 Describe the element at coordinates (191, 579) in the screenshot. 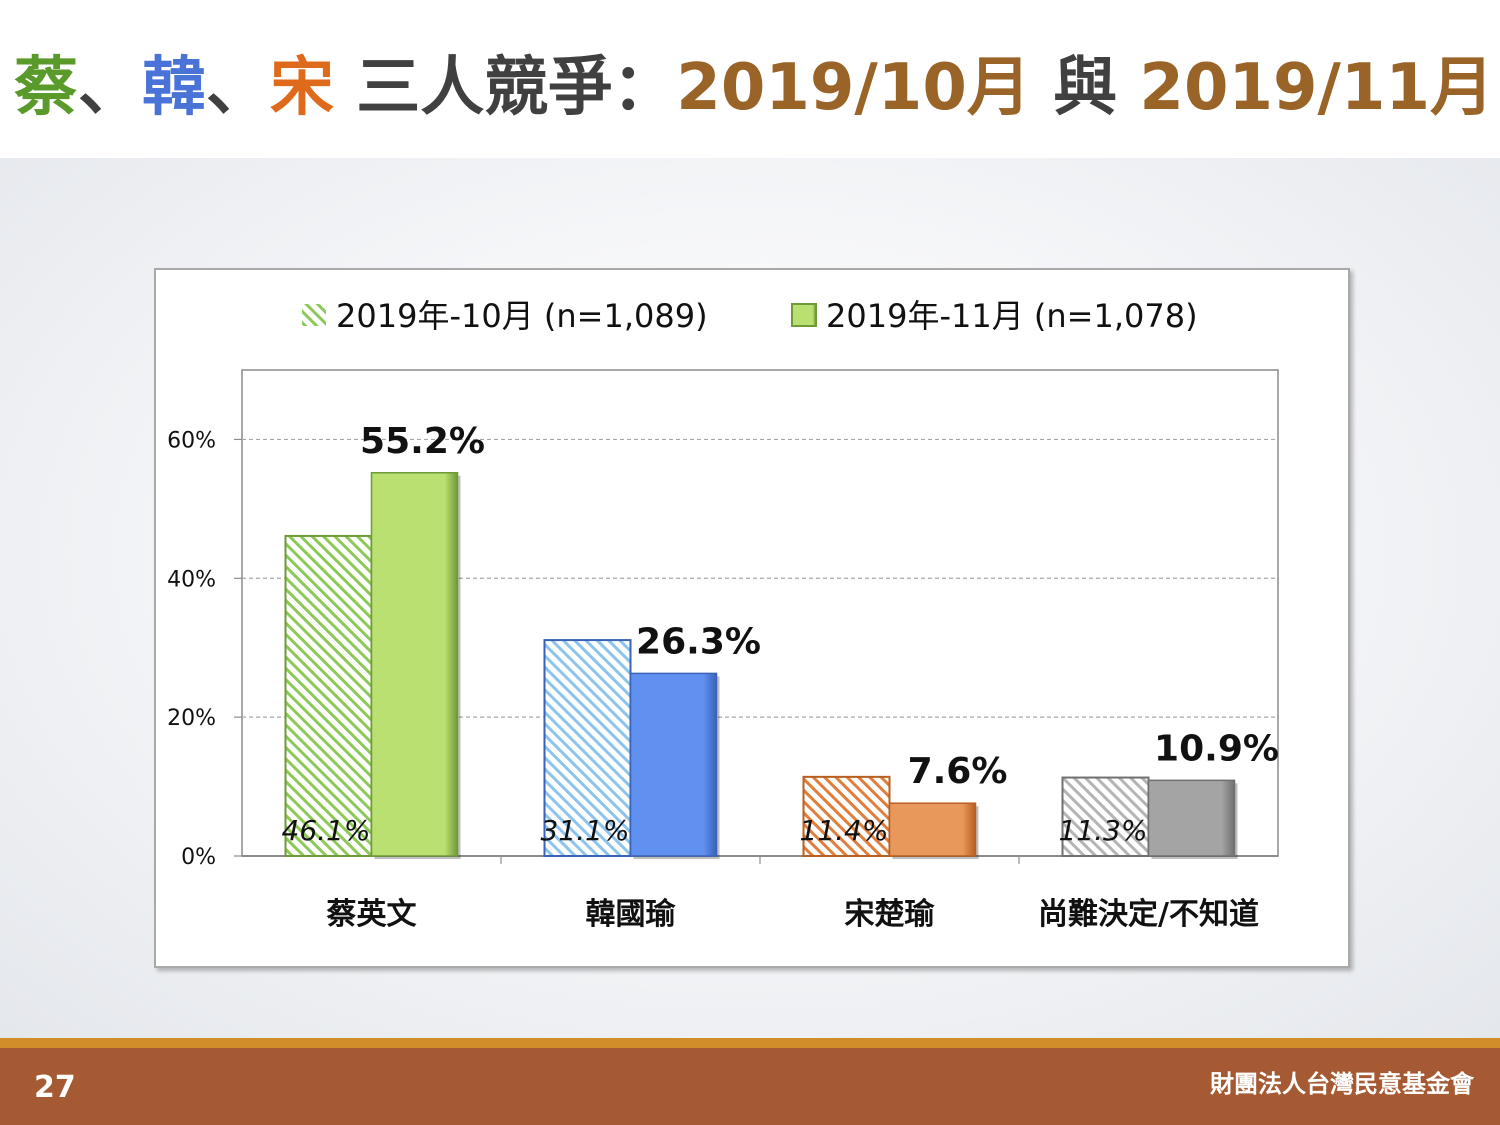

I see `y-tick-label: 40%` at that location.